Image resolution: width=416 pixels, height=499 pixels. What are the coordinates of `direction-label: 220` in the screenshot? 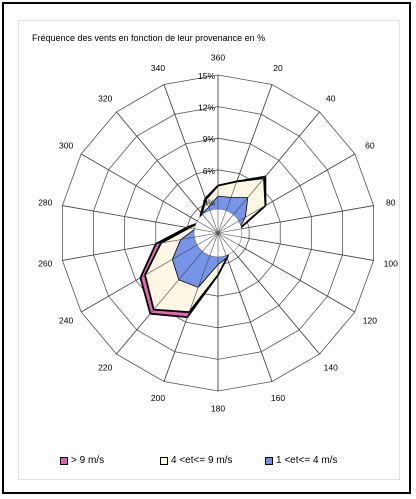 It's located at (105, 367).